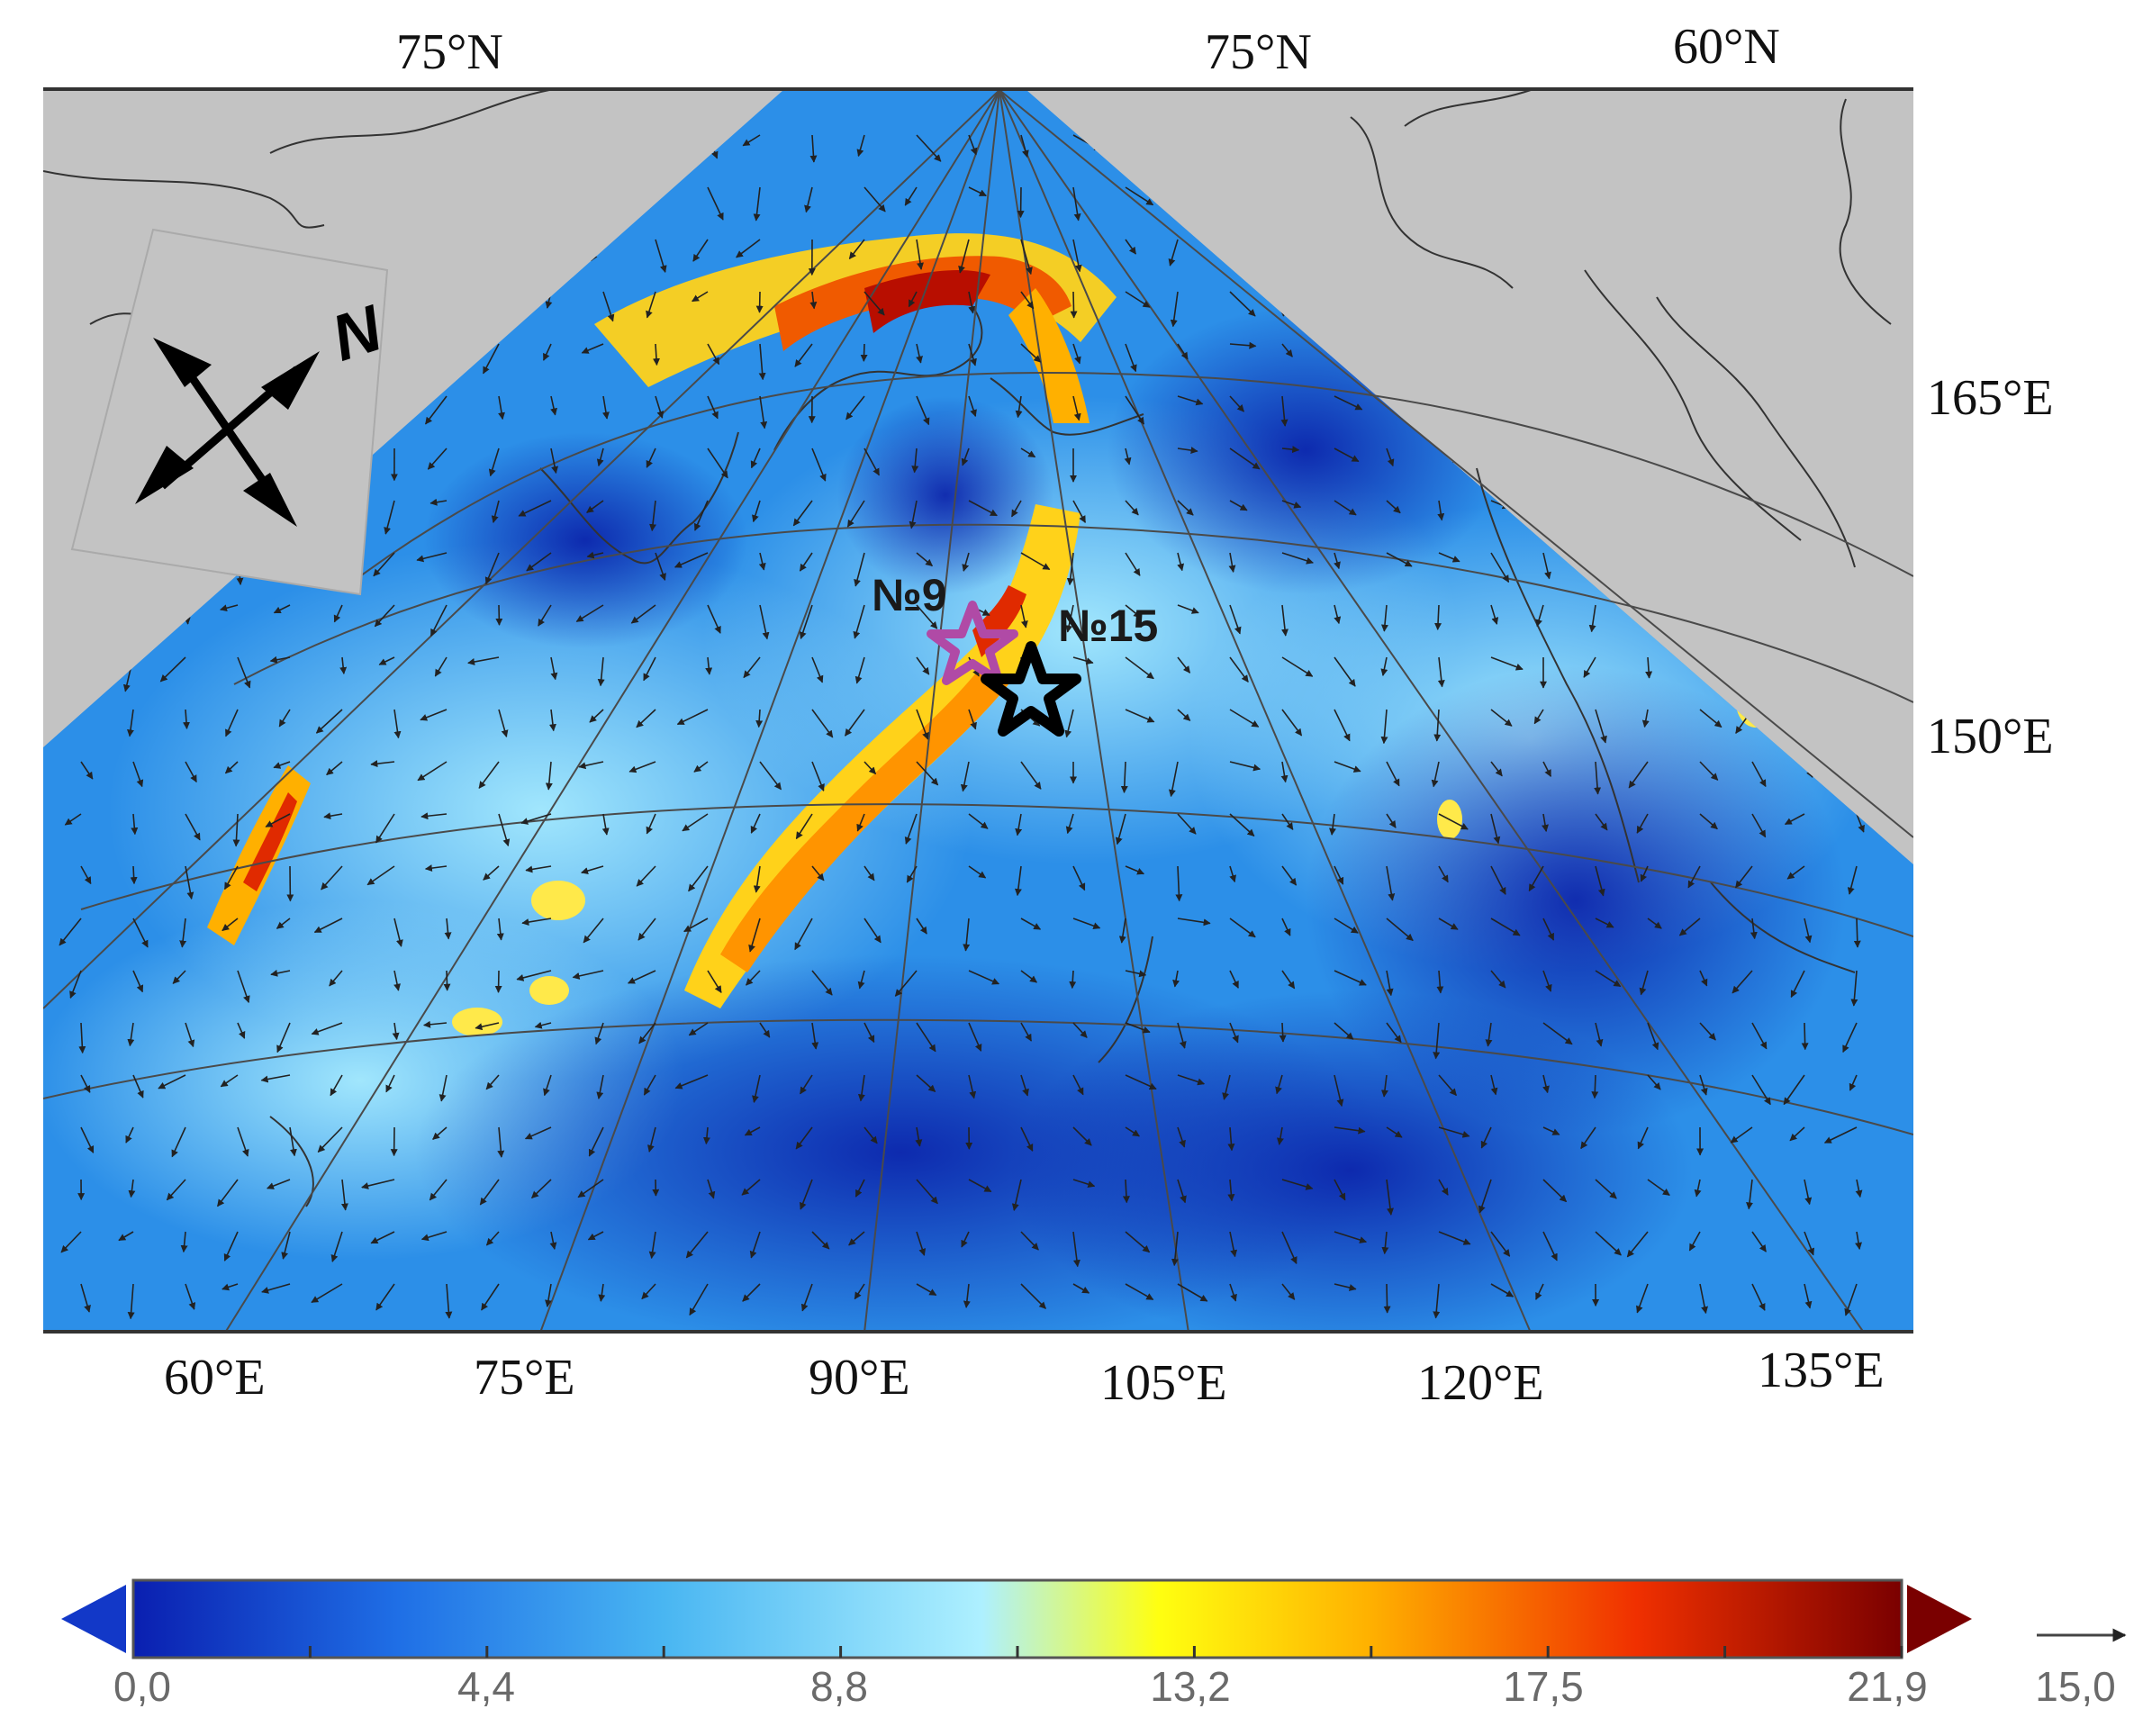  What do you see at coordinates (93, 1619) in the screenshot?
I see `colorbar-under-arrow` at bounding box center [93, 1619].